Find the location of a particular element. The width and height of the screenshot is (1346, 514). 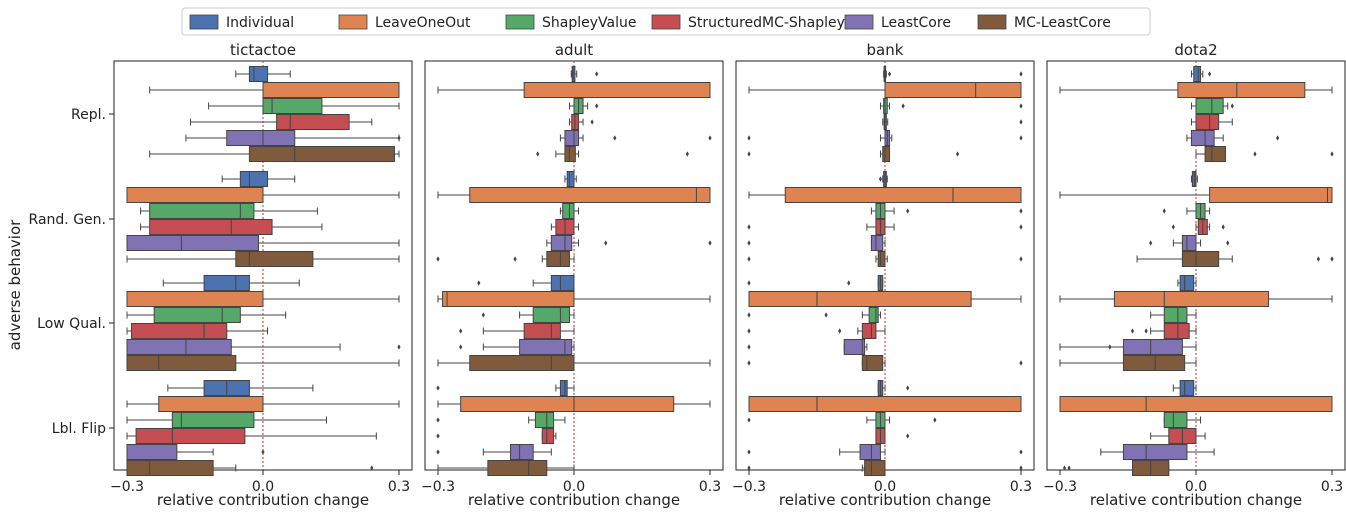

panel-title: adult is located at coordinates (574, 50).